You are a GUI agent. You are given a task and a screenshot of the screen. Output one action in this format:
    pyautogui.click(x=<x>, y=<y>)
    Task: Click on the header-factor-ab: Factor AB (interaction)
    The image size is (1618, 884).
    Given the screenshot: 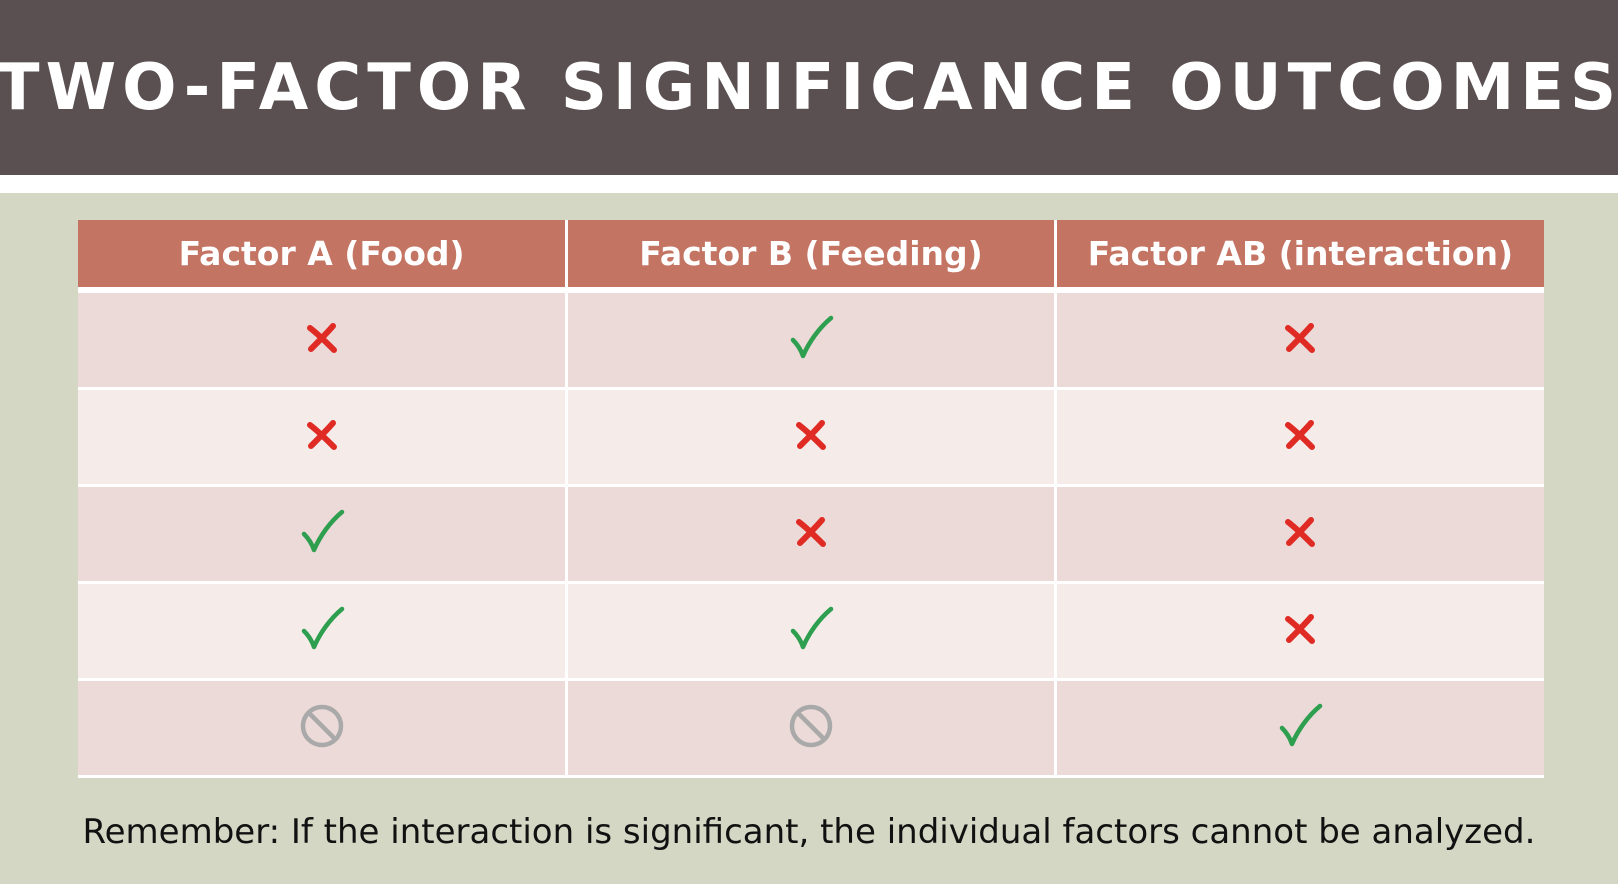 What is the action you would take?
    pyautogui.click(x=1299, y=256)
    